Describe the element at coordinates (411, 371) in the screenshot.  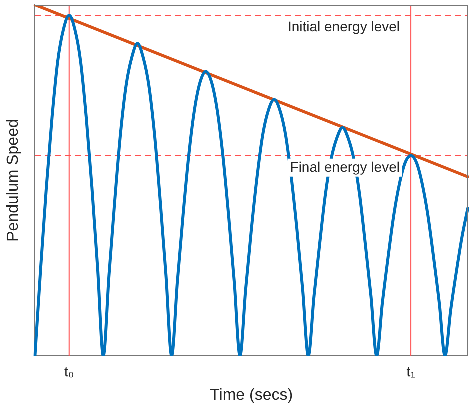
I see `x-tick-label: t₁` at that location.